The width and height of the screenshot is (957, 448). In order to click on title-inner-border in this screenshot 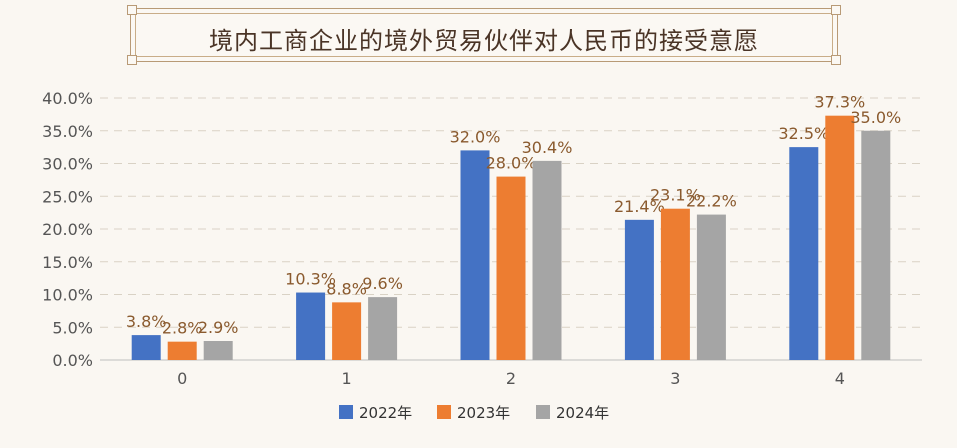, I will do `click(484, 35)`.